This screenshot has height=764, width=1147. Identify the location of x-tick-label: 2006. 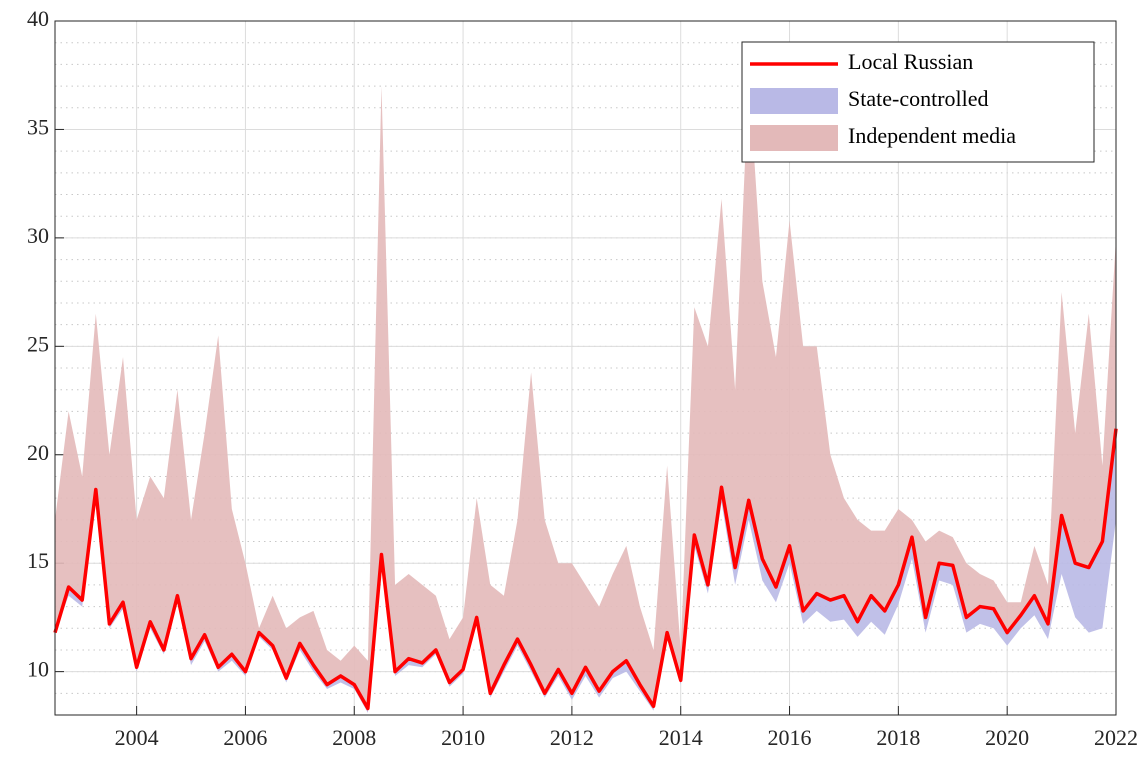
(245, 737).